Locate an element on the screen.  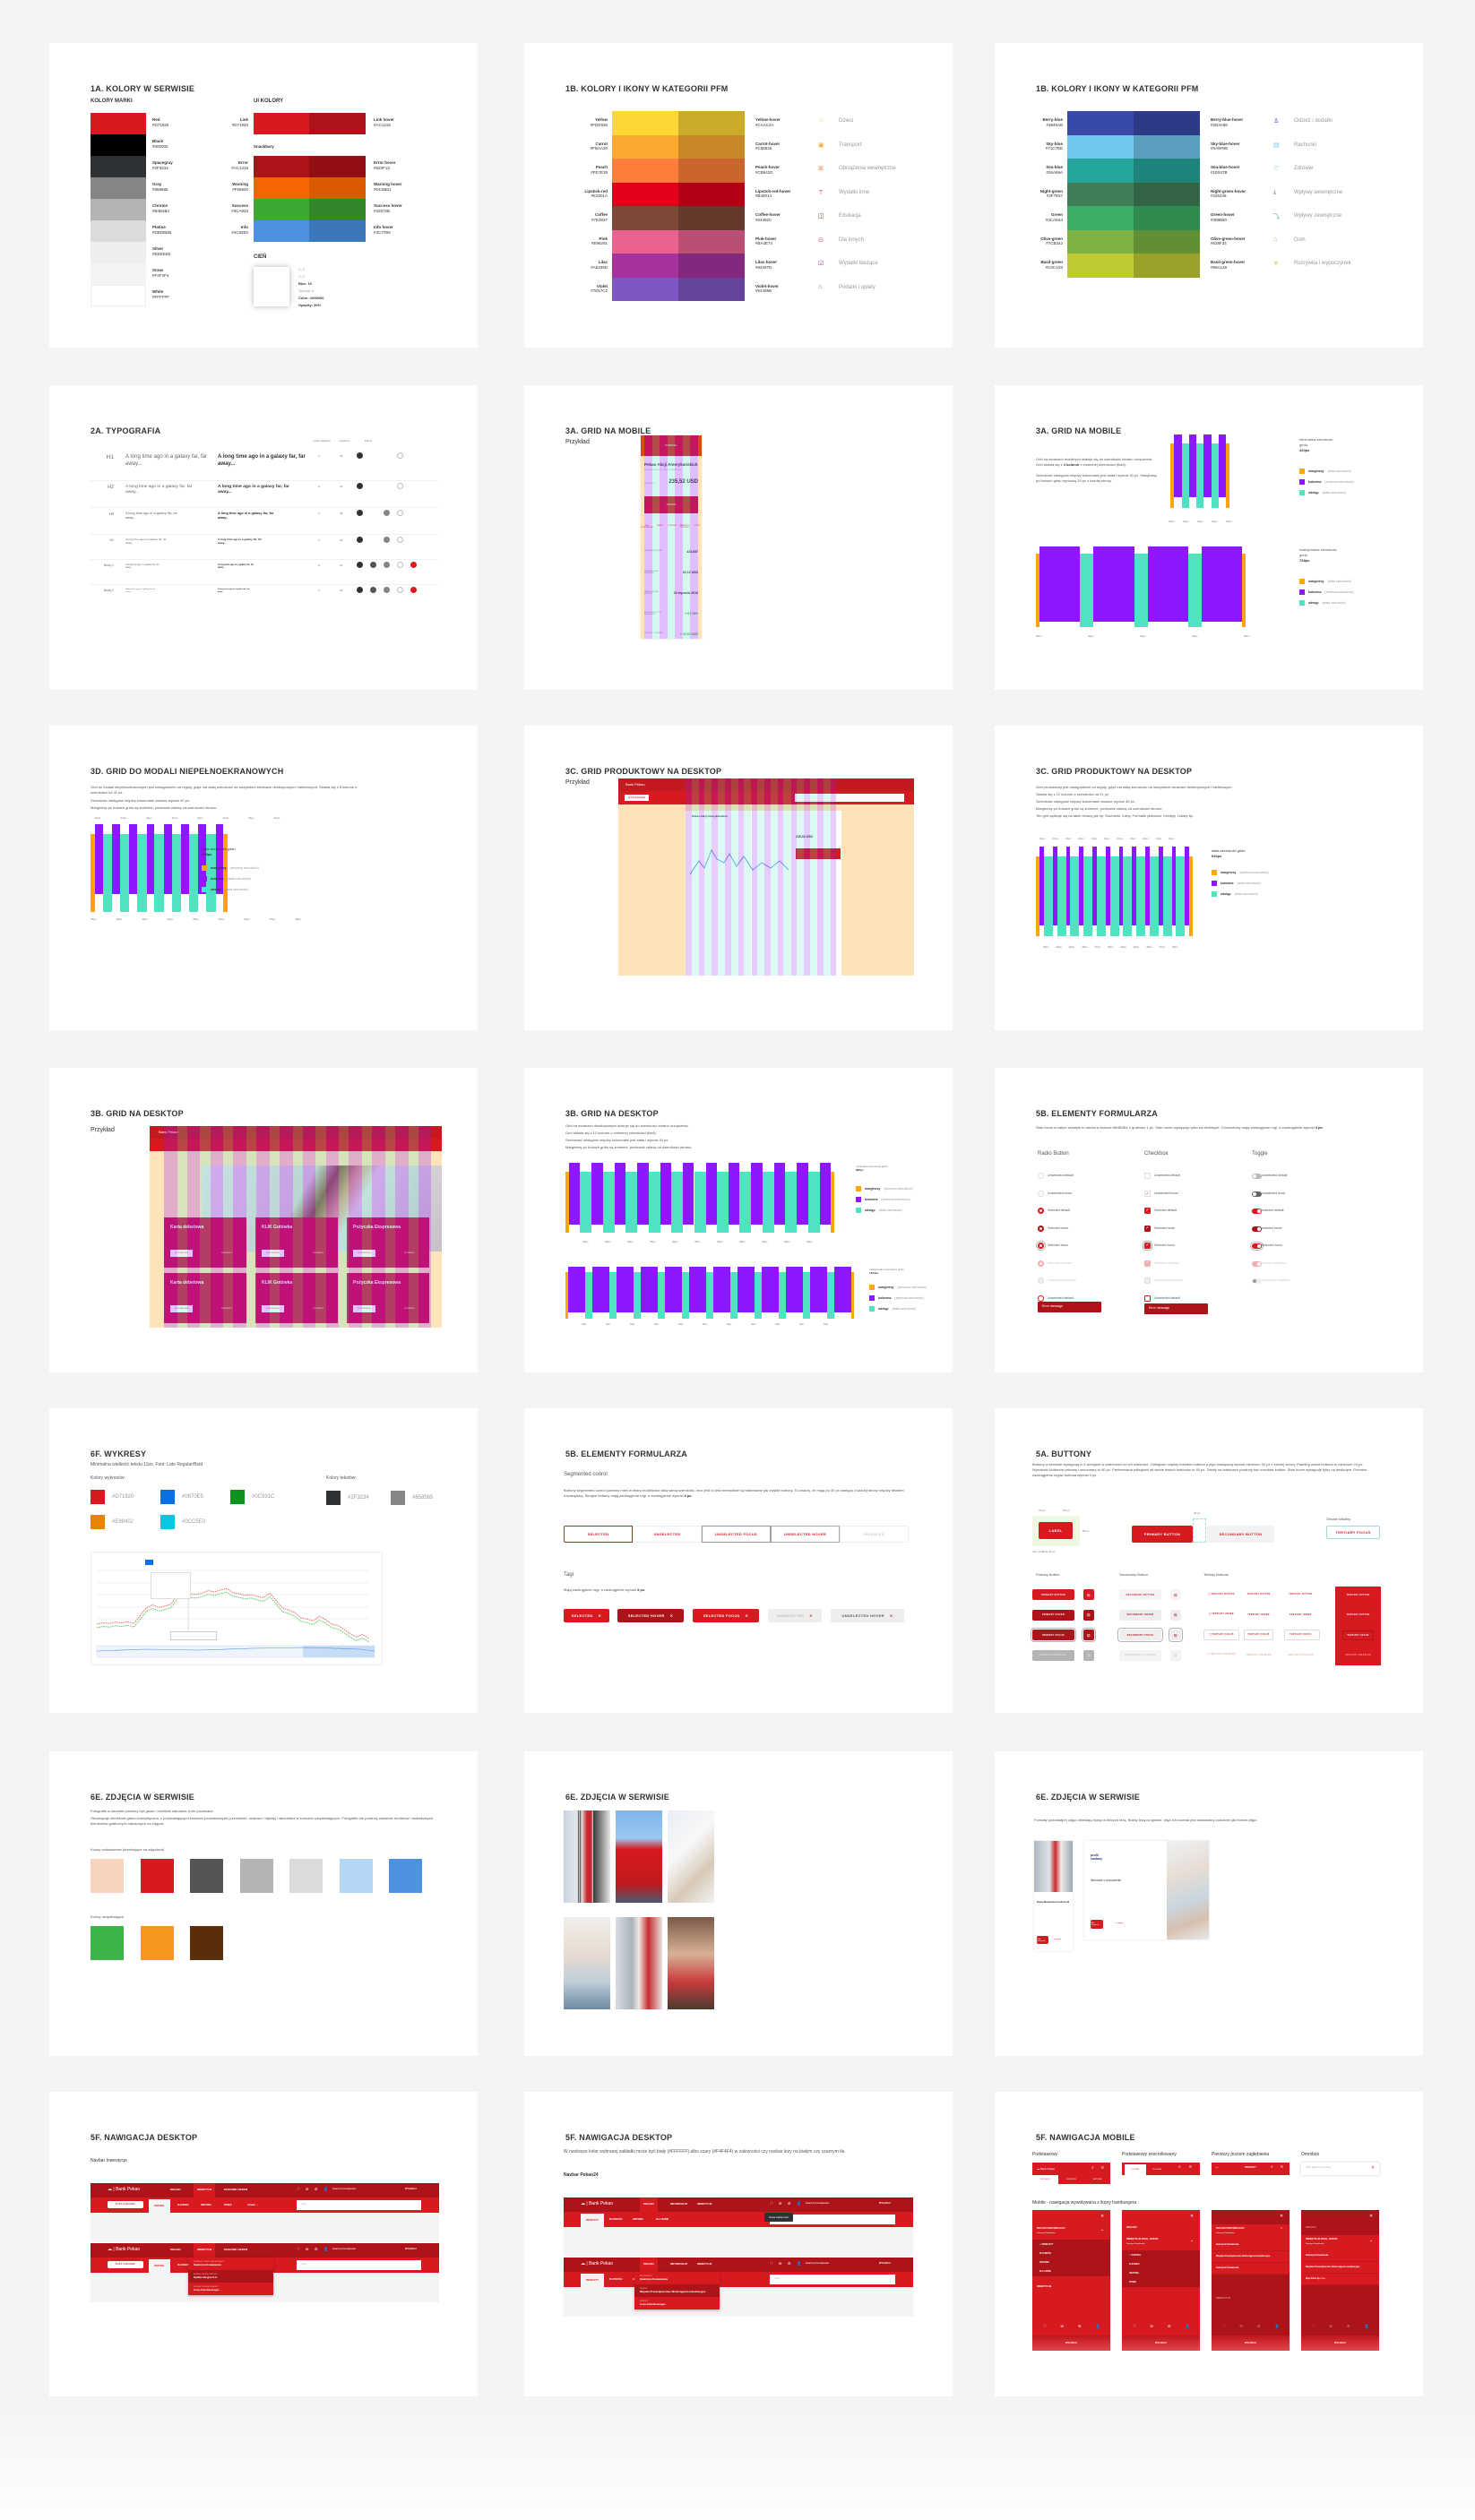
omnibox: Wpisz polecenie lub szukaj ✕ is located at coordinates (1340, 2169).